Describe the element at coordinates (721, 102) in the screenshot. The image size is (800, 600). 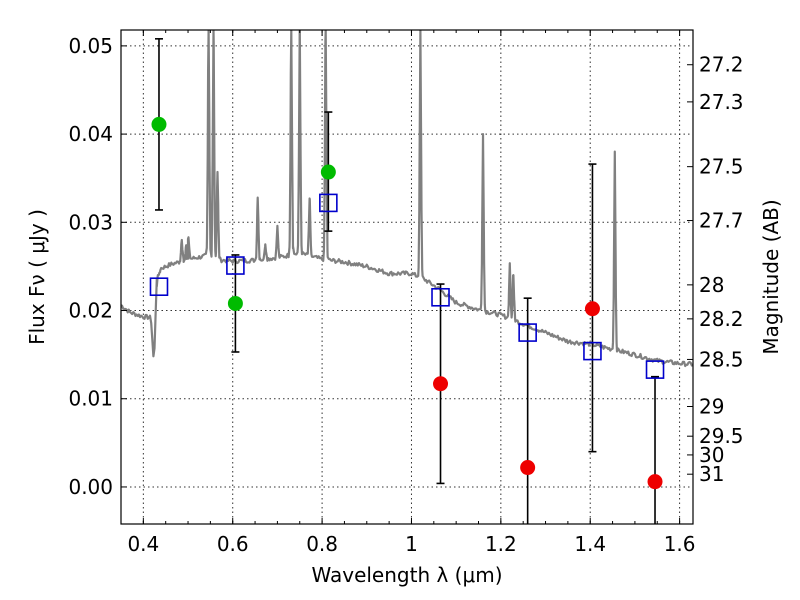
I see `magnitude-tick-label: 27.3` at that location.